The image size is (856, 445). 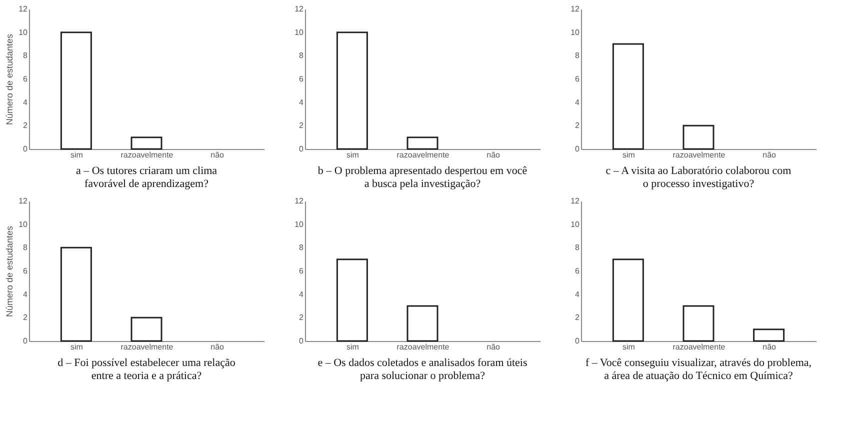 What do you see at coordinates (699, 171) in the screenshot?
I see `text: c – A visita ao Laboratório colaborou com` at bounding box center [699, 171].